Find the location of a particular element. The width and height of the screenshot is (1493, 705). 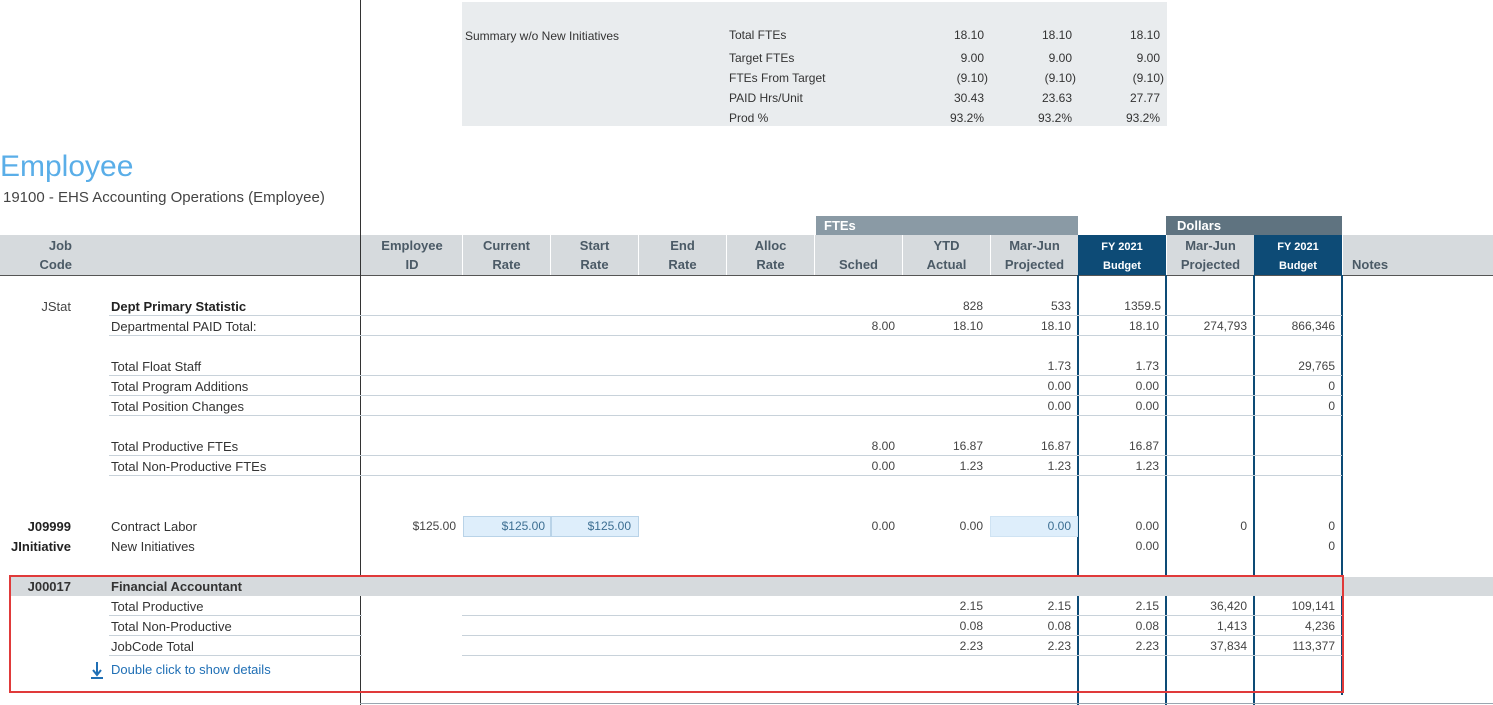

col-header-fy-budget: FY 2021 Budget is located at coordinates (1122, 256).